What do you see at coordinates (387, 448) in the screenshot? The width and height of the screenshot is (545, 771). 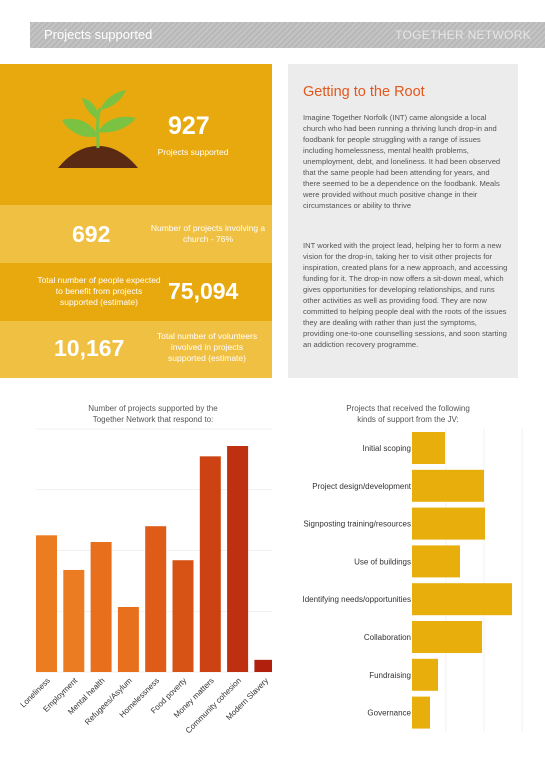 I see `y-tick-label: Initial scoping` at bounding box center [387, 448].